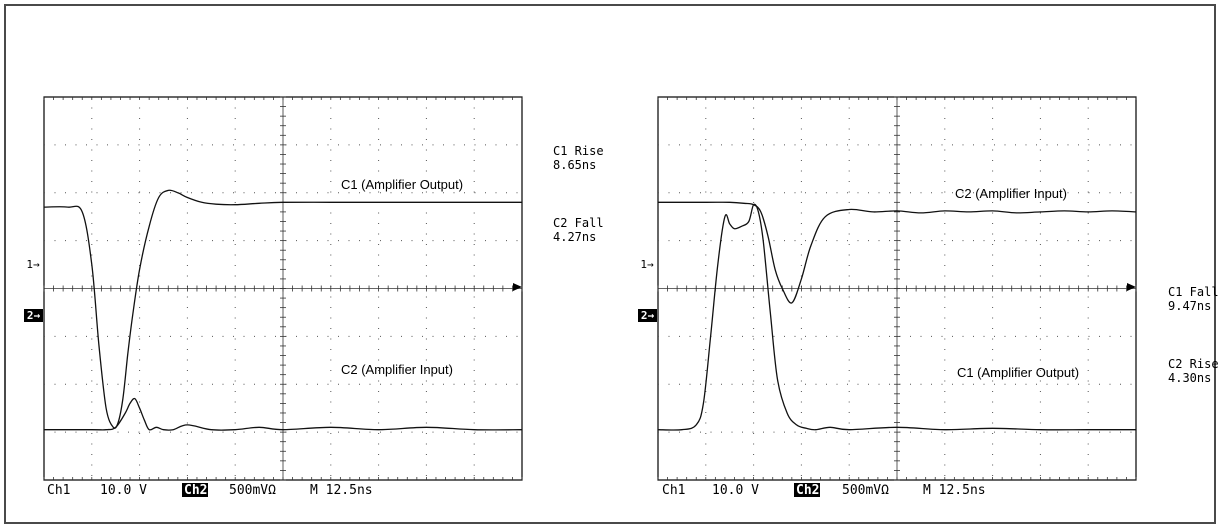 This screenshot has height=532, width=1224. What do you see at coordinates (1193, 364) in the screenshot?
I see `measurement-name: C2 Rise` at bounding box center [1193, 364].